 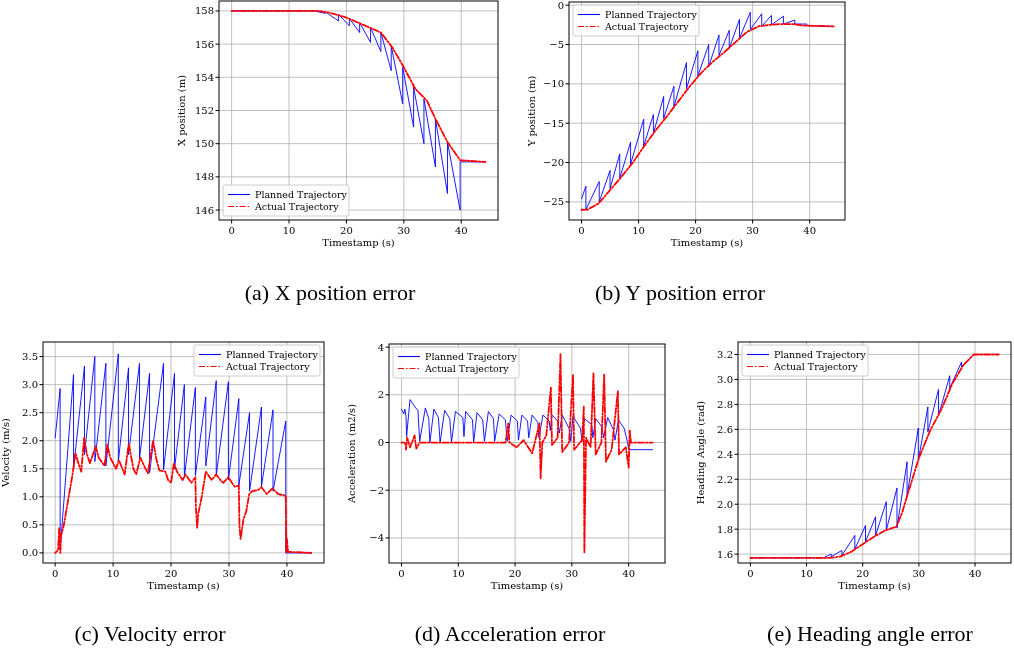 I want to click on y-tick-label: 2.6, so click(x=725, y=429).